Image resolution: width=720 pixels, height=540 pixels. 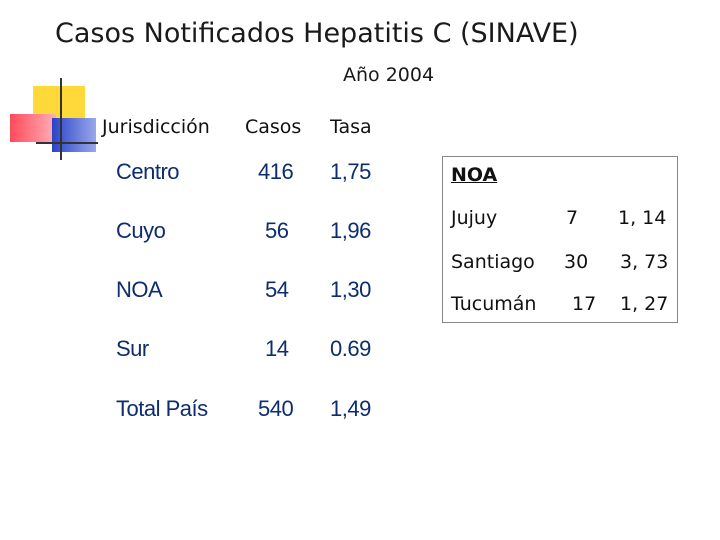 What do you see at coordinates (67, 143) in the screenshot?
I see `logo-horizontal-line` at bounding box center [67, 143].